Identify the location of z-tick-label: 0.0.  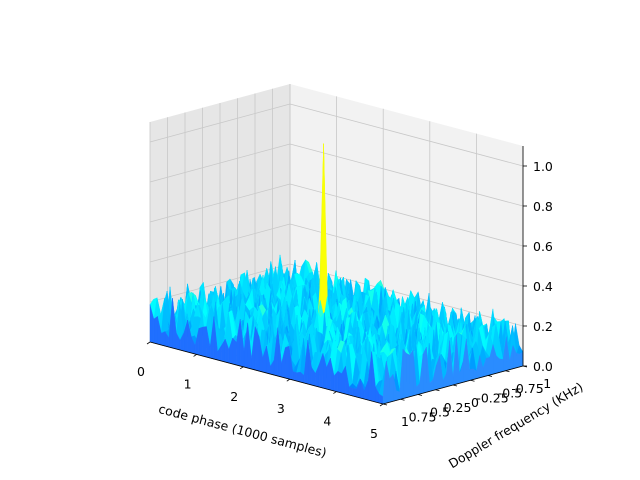
(543, 366).